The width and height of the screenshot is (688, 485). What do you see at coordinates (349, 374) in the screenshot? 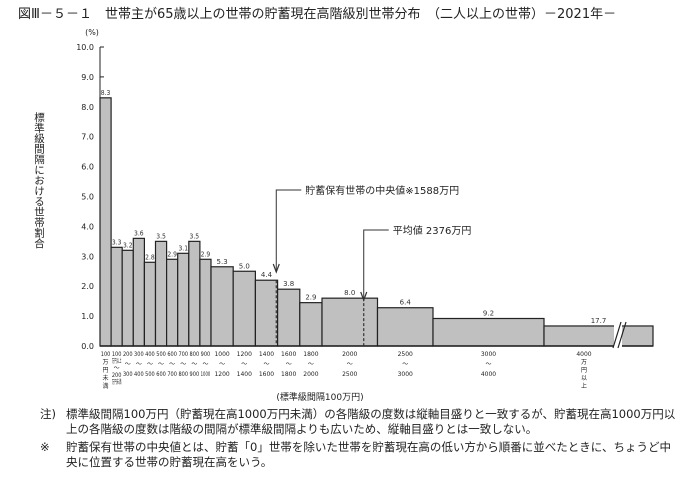
I see `x-tick-label: 2500` at bounding box center [349, 374].